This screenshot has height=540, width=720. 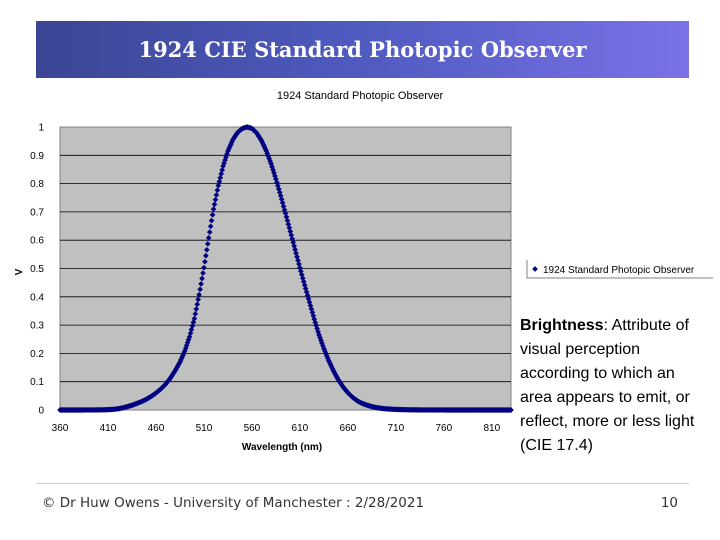 What do you see at coordinates (204, 428) in the screenshot?
I see `x-tick-label: 510` at bounding box center [204, 428].